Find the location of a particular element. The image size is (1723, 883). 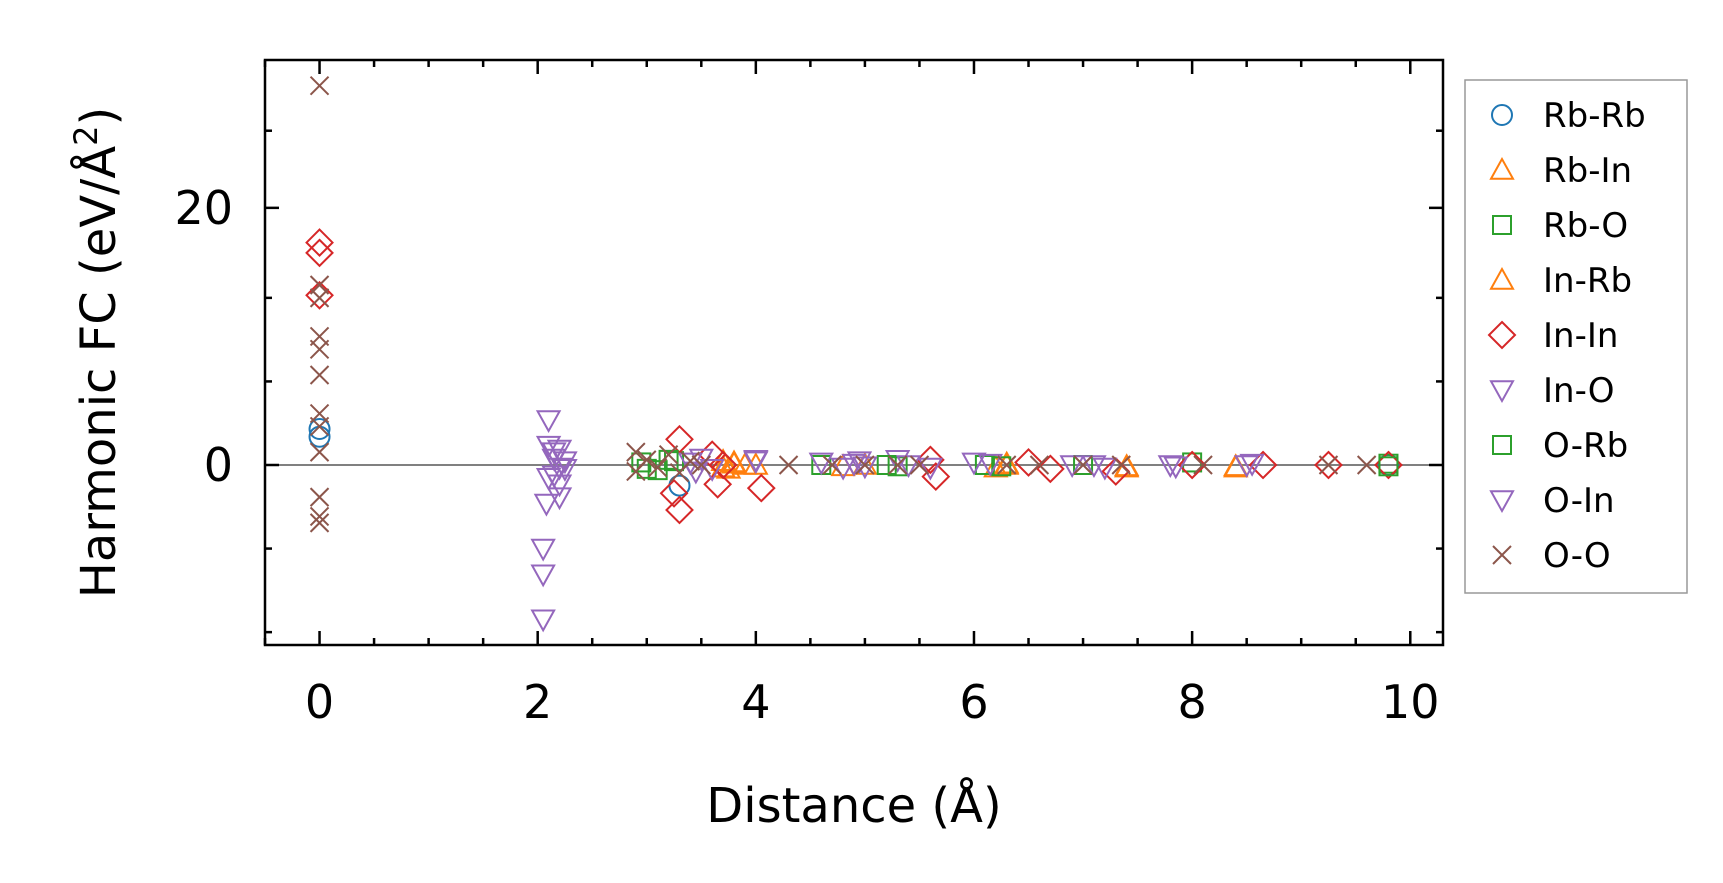

legend-marker-rb-rb is located at coordinates (1502, 115).